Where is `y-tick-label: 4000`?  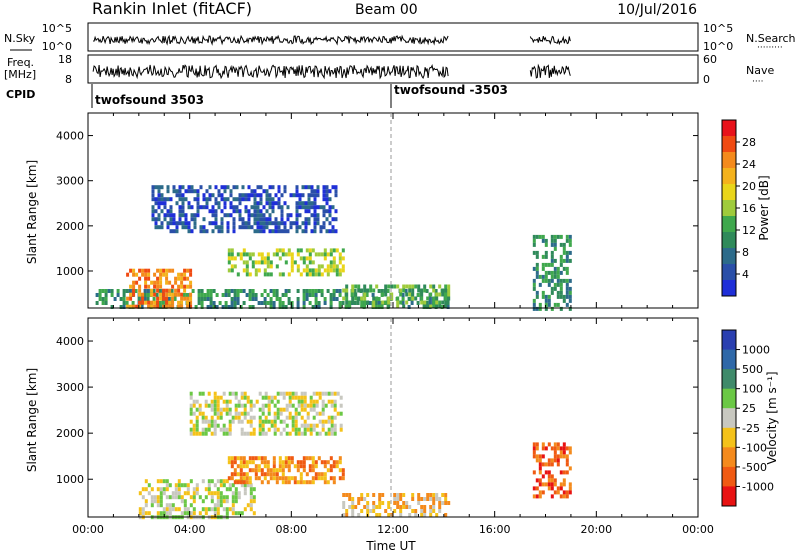 y-tick-label: 4000 is located at coordinates (70, 136).